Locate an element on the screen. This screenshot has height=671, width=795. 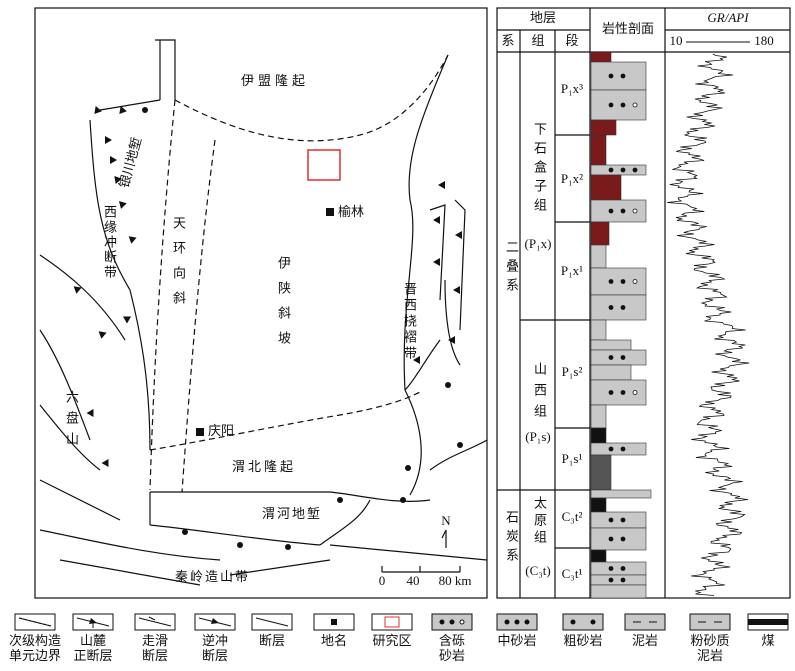
legend-label: 次级构造 is located at coordinates (35, 640).